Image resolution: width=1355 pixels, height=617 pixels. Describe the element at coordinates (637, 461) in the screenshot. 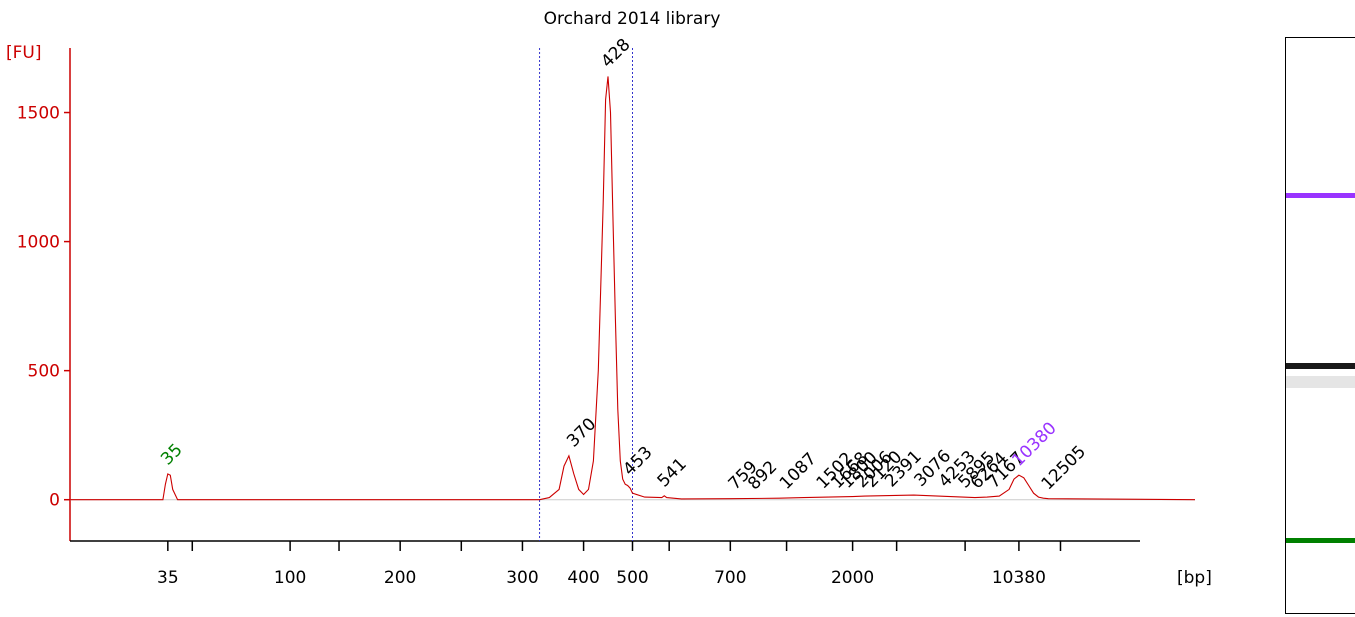

I see `peak-label: 453` at that location.